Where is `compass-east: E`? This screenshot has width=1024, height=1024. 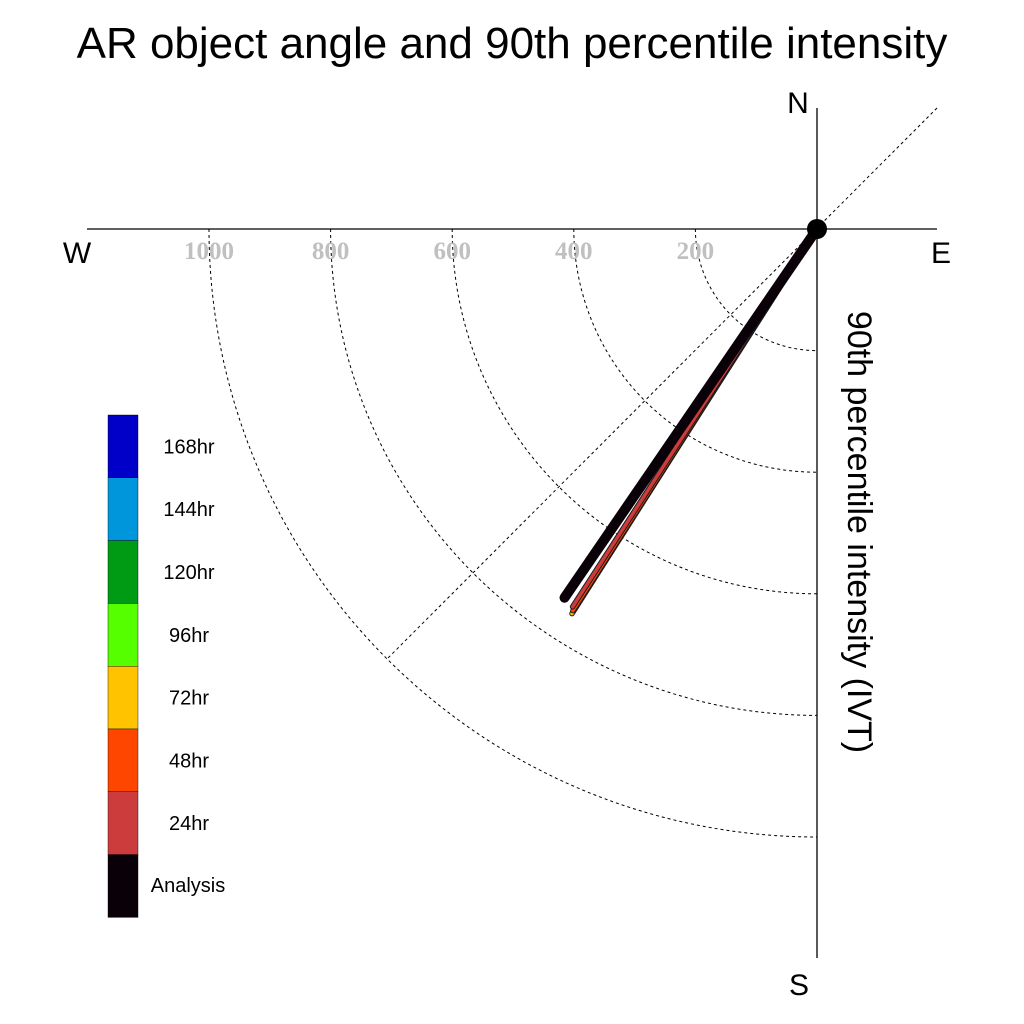 compass-east: E is located at coordinates (941, 253).